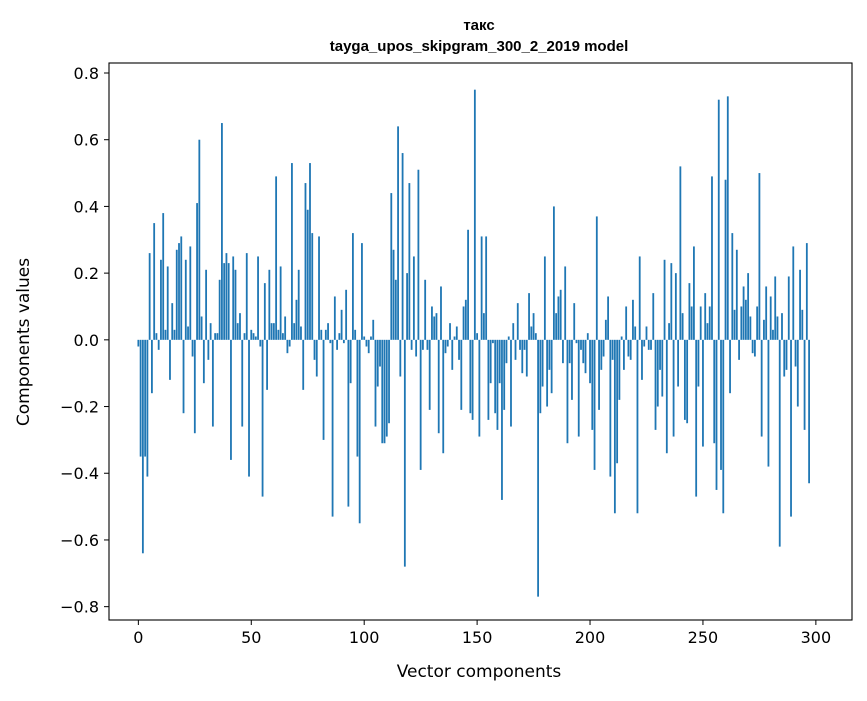 The height and width of the screenshot is (701, 867). What do you see at coordinates (86, 140) in the screenshot?
I see `y-tick-label: 0.6` at bounding box center [86, 140].